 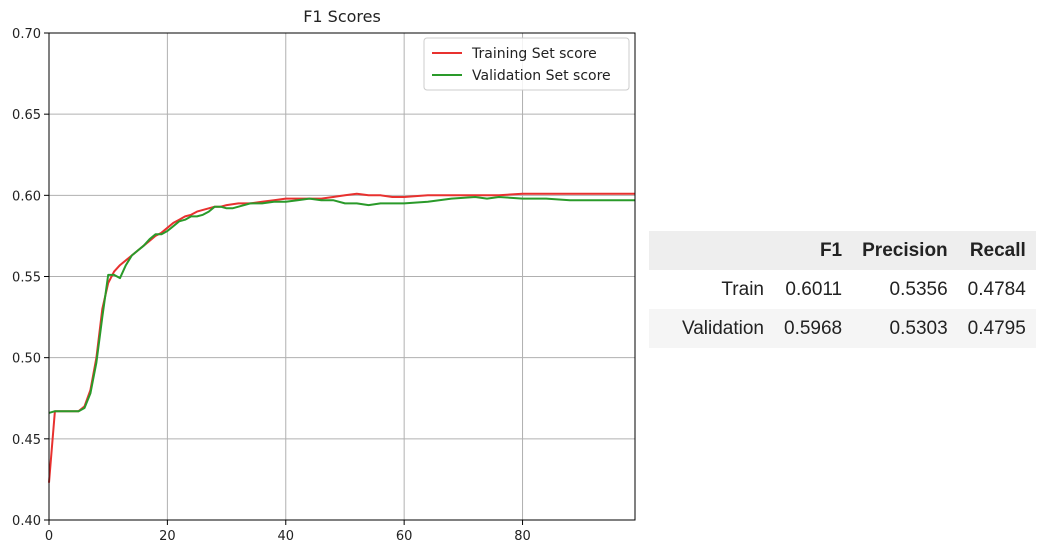 I want to click on legend: Training Set score Validation Set score, so click(x=526, y=64).